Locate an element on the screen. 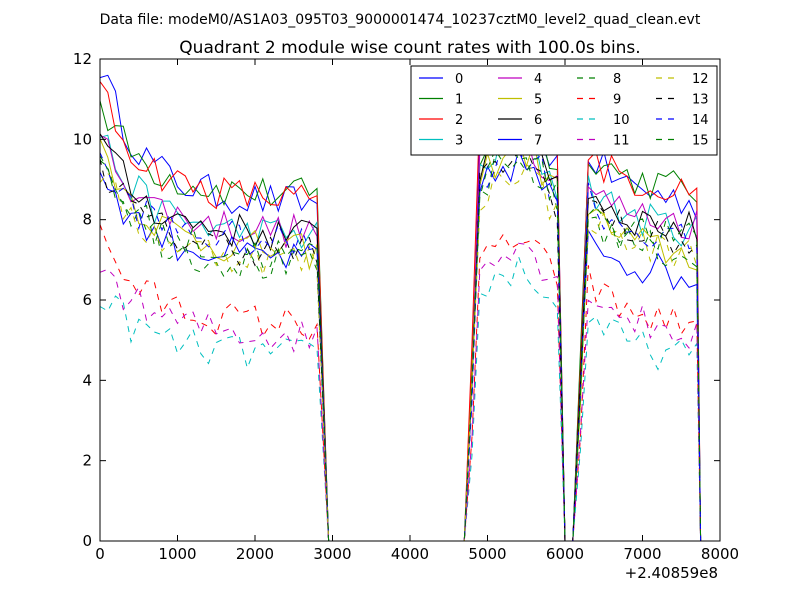 The height and width of the screenshot is (604, 800). legend-label-15: 15 is located at coordinates (700, 141).